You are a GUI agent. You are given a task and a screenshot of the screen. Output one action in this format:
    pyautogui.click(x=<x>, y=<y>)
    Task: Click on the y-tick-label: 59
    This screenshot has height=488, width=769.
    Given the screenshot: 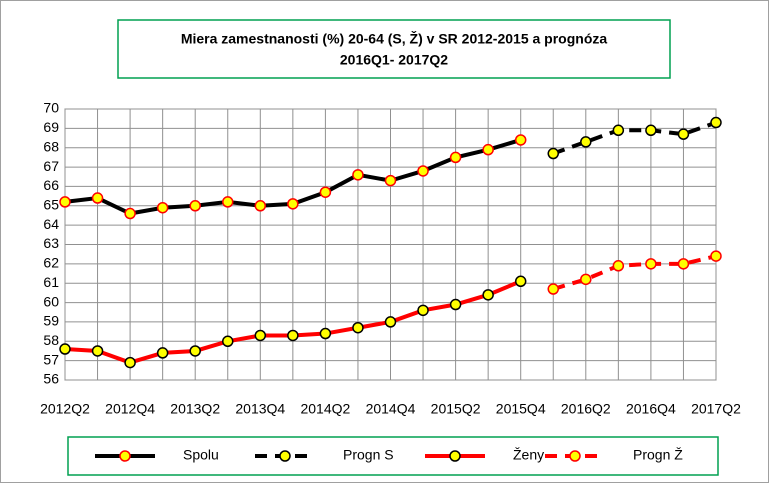 What is the action you would take?
    pyautogui.click(x=51, y=321)
    